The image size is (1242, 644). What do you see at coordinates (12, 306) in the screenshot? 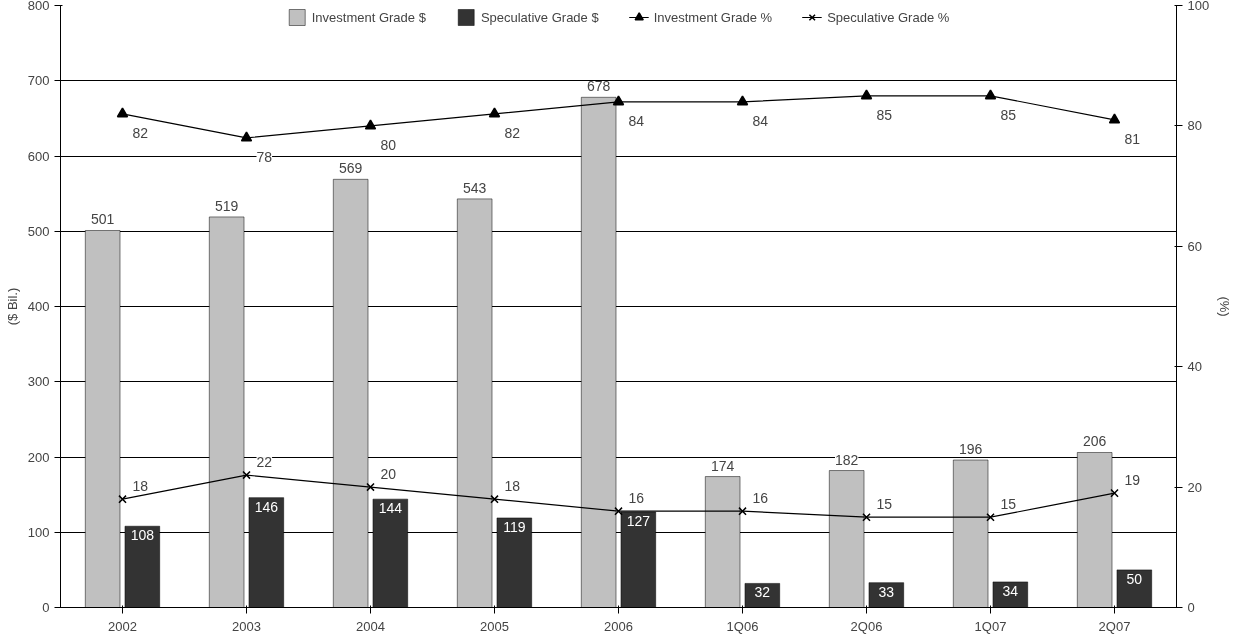
I see `y-axis-title: ($ Bil.)` at bounding box center [12, 306].